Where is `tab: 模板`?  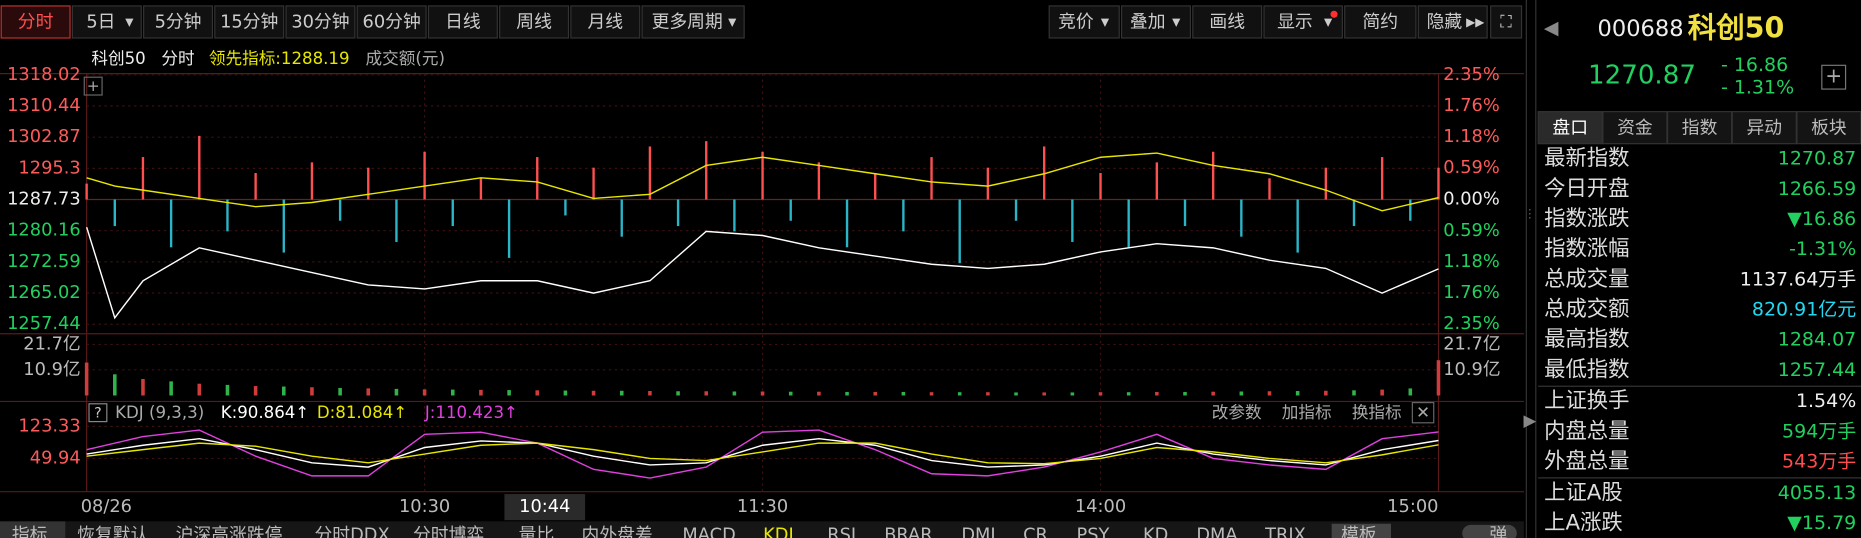 tab: 模板 is located at coordinates (1359, 531).